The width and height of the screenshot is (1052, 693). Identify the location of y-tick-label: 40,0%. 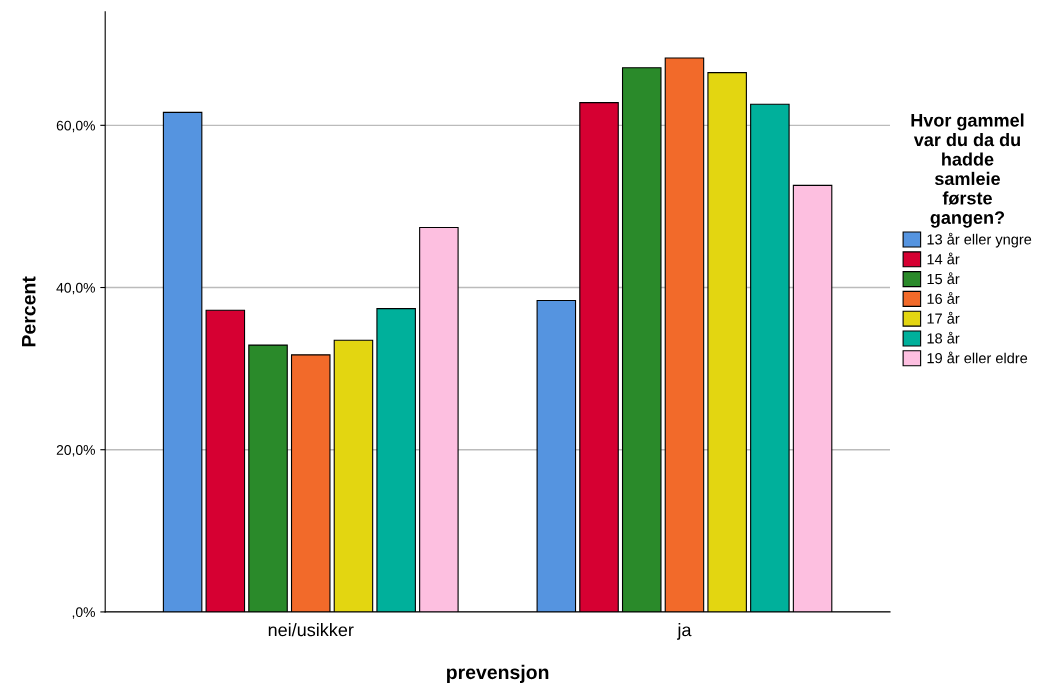
(75, 288).